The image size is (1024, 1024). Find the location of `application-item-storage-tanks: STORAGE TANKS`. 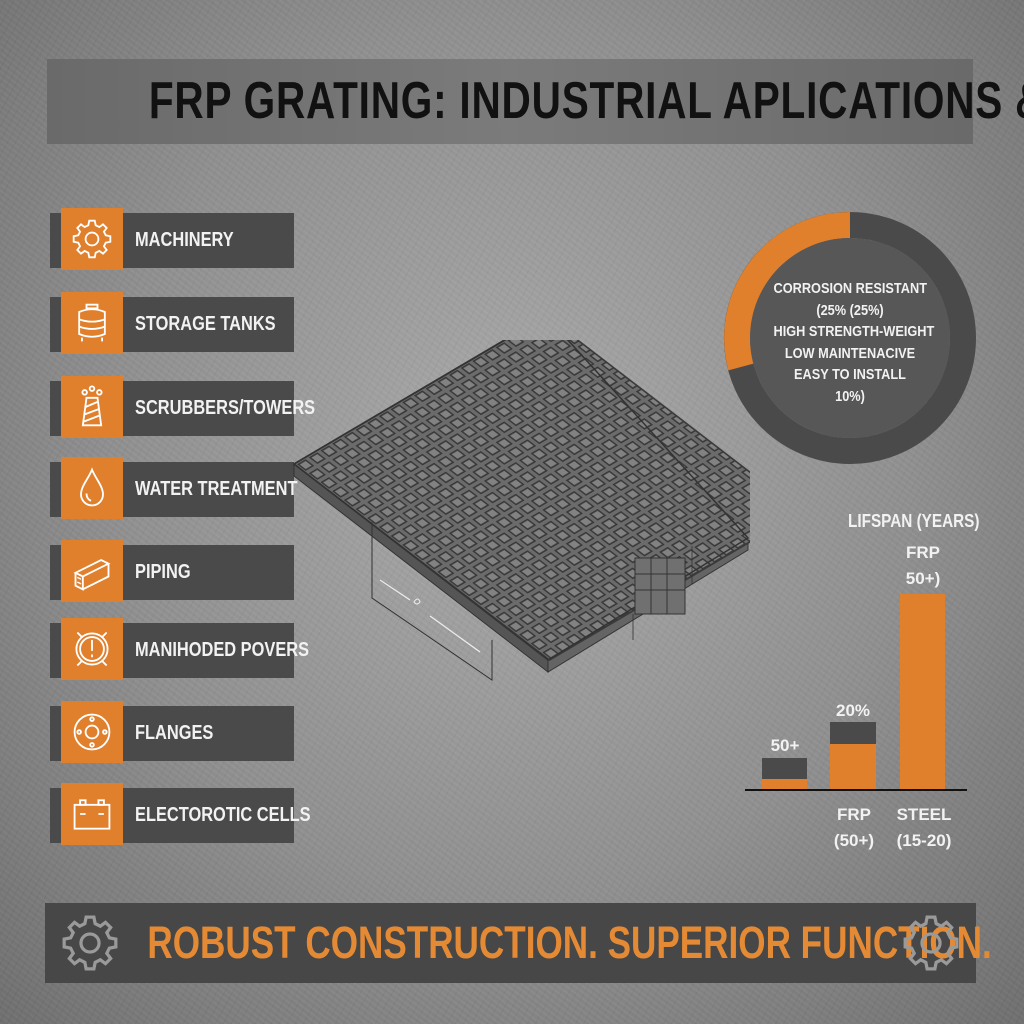

application-item-storage-tanks: STORAGE TANKS is located at coordinates (172, 323).